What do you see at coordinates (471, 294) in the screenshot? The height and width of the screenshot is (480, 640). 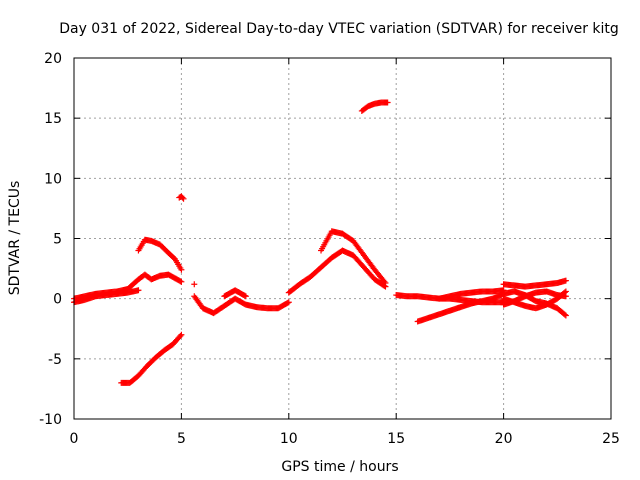 I see `series-N` at bounding box center [471, 294].